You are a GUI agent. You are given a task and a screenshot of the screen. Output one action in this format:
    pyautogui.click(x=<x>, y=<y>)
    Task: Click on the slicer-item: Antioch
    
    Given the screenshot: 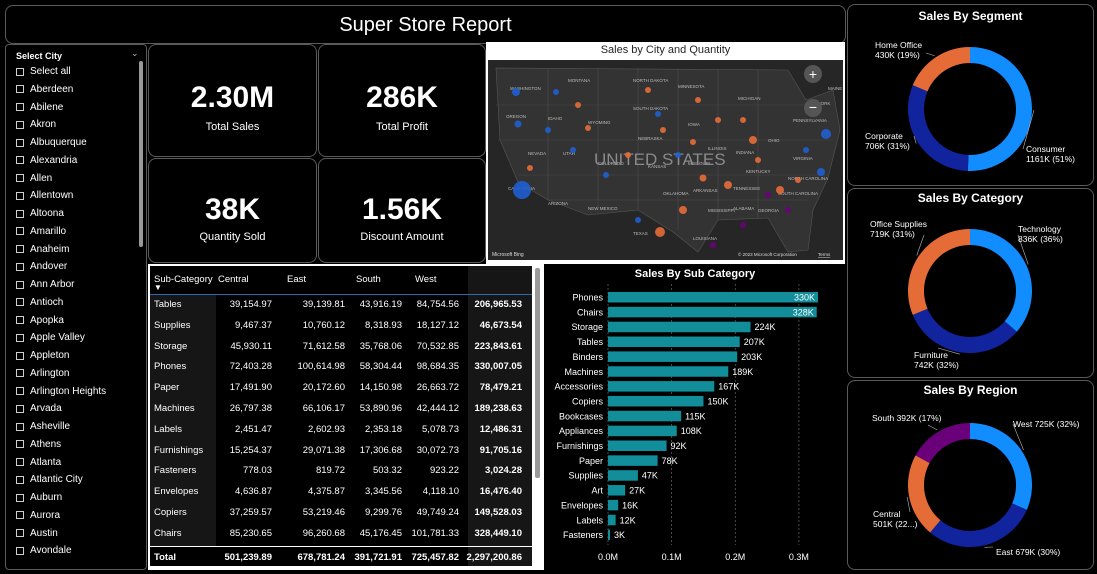 What is the action you would take?
    pyautogui.click(x=39, y=302)
    